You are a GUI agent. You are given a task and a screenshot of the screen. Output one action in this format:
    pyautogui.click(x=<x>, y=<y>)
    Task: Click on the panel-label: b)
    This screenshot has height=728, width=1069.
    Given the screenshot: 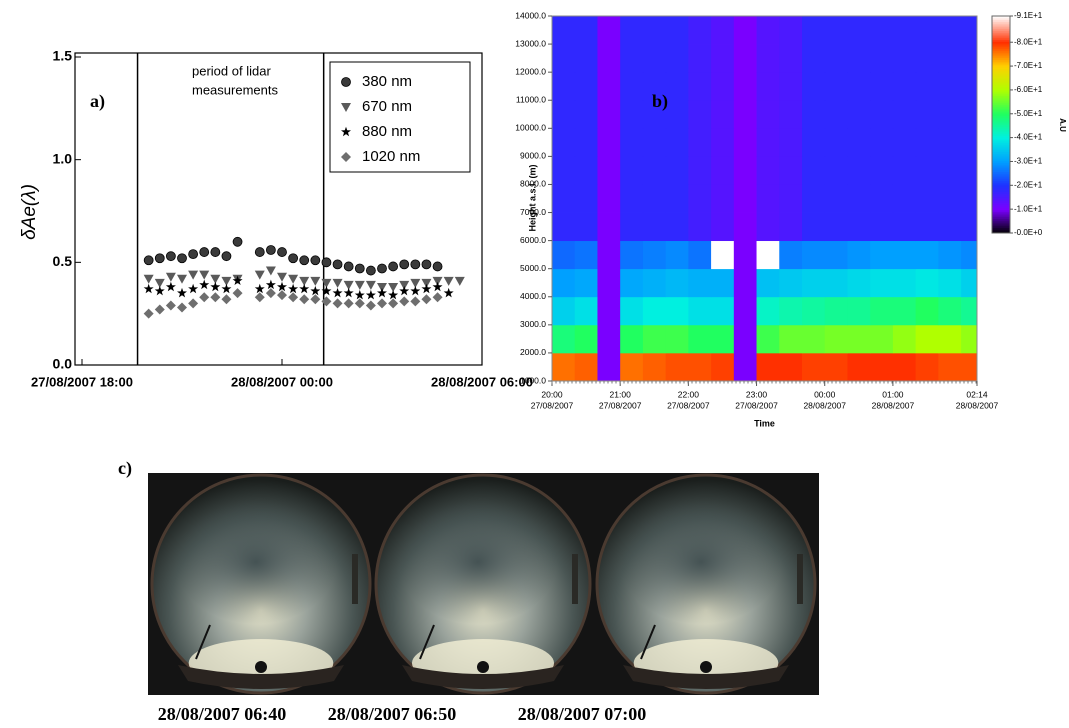 What is the action you would take?
    pyautogui.click(x=660, y=101)
    